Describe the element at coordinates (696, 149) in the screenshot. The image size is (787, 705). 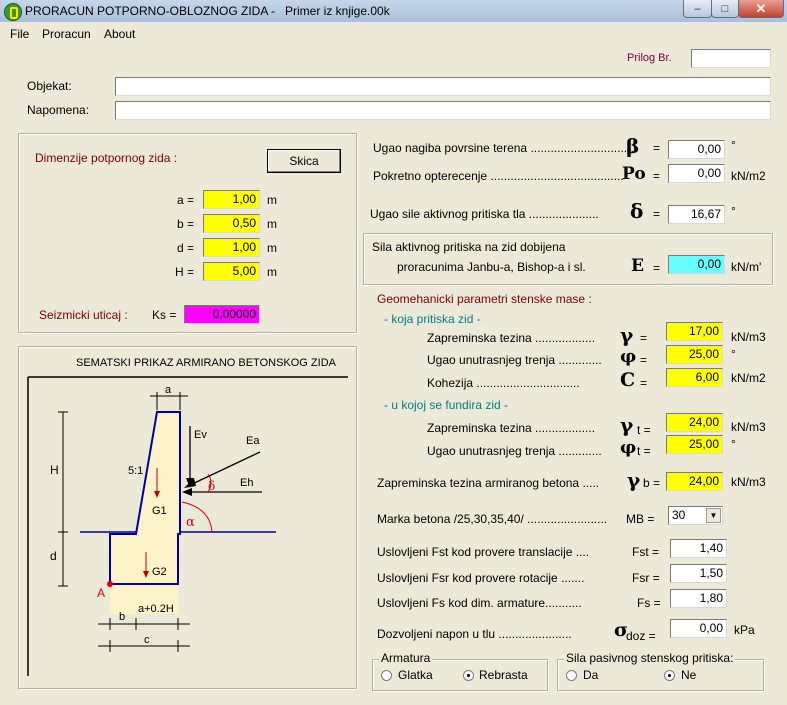
I see `beta-input: 0,00` at that location.